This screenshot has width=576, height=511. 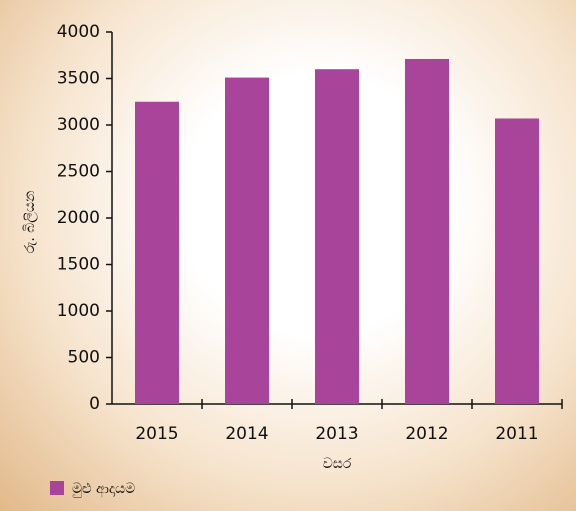 I want to click on y-axis-label: රු. බිලියන, so click(x=30, y=222).